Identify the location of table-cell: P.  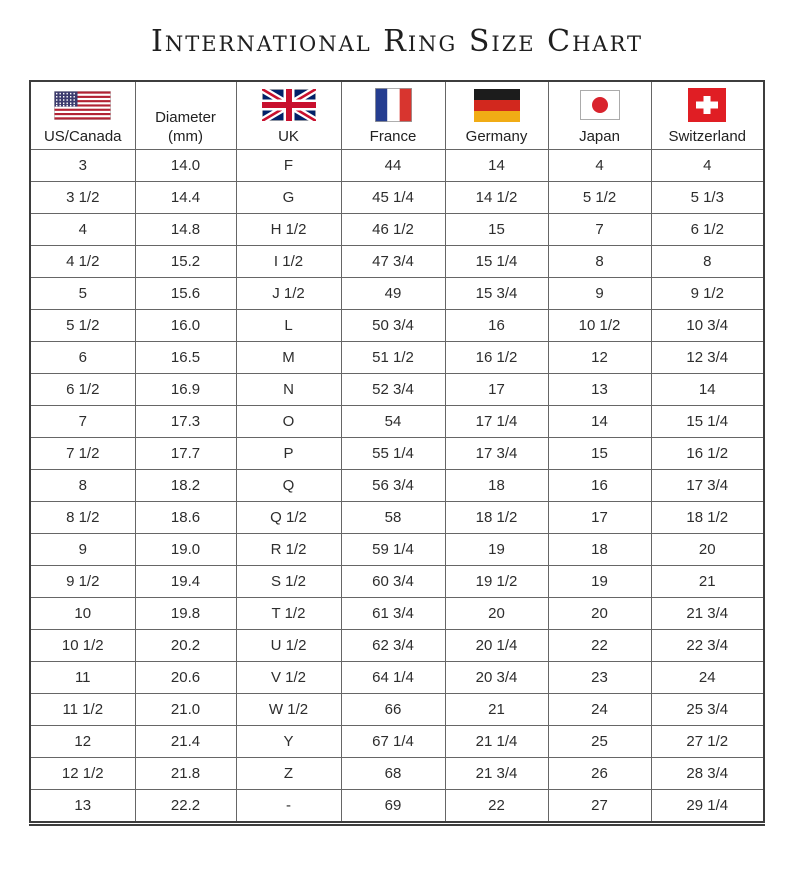
(288, 453).